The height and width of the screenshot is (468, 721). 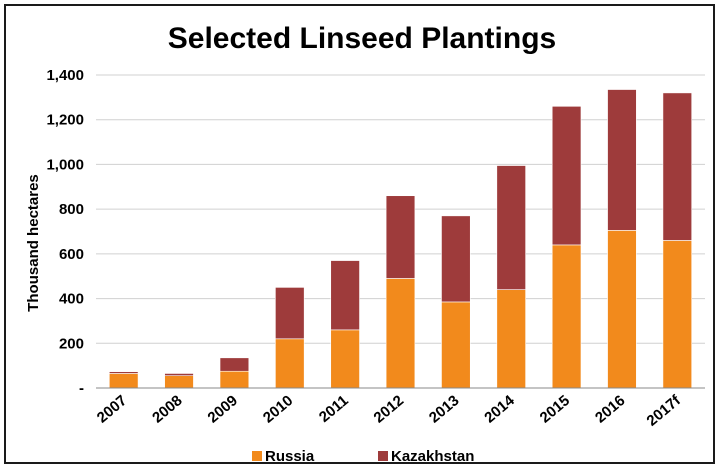 What do you see at coordinates (257, 456) in the screenshot?
I see `legend-swatch-russia` at bounding box center [257, 456].